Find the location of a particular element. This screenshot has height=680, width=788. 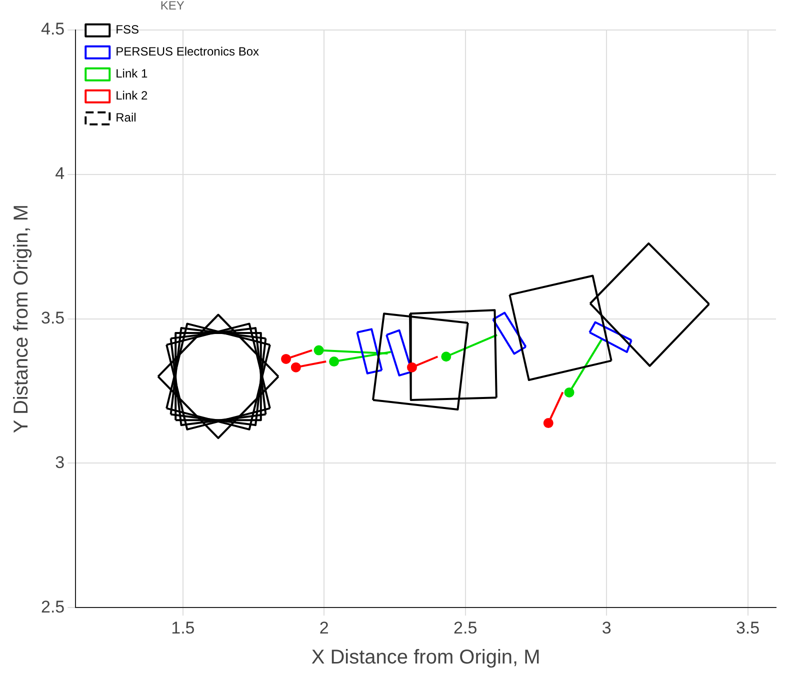

legend-label: Rail is located at coordinates (126, 117).